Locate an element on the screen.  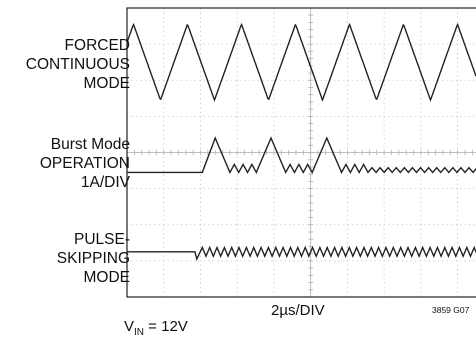
figure-id: 3859 G07 is located at coordinates (451, 310).